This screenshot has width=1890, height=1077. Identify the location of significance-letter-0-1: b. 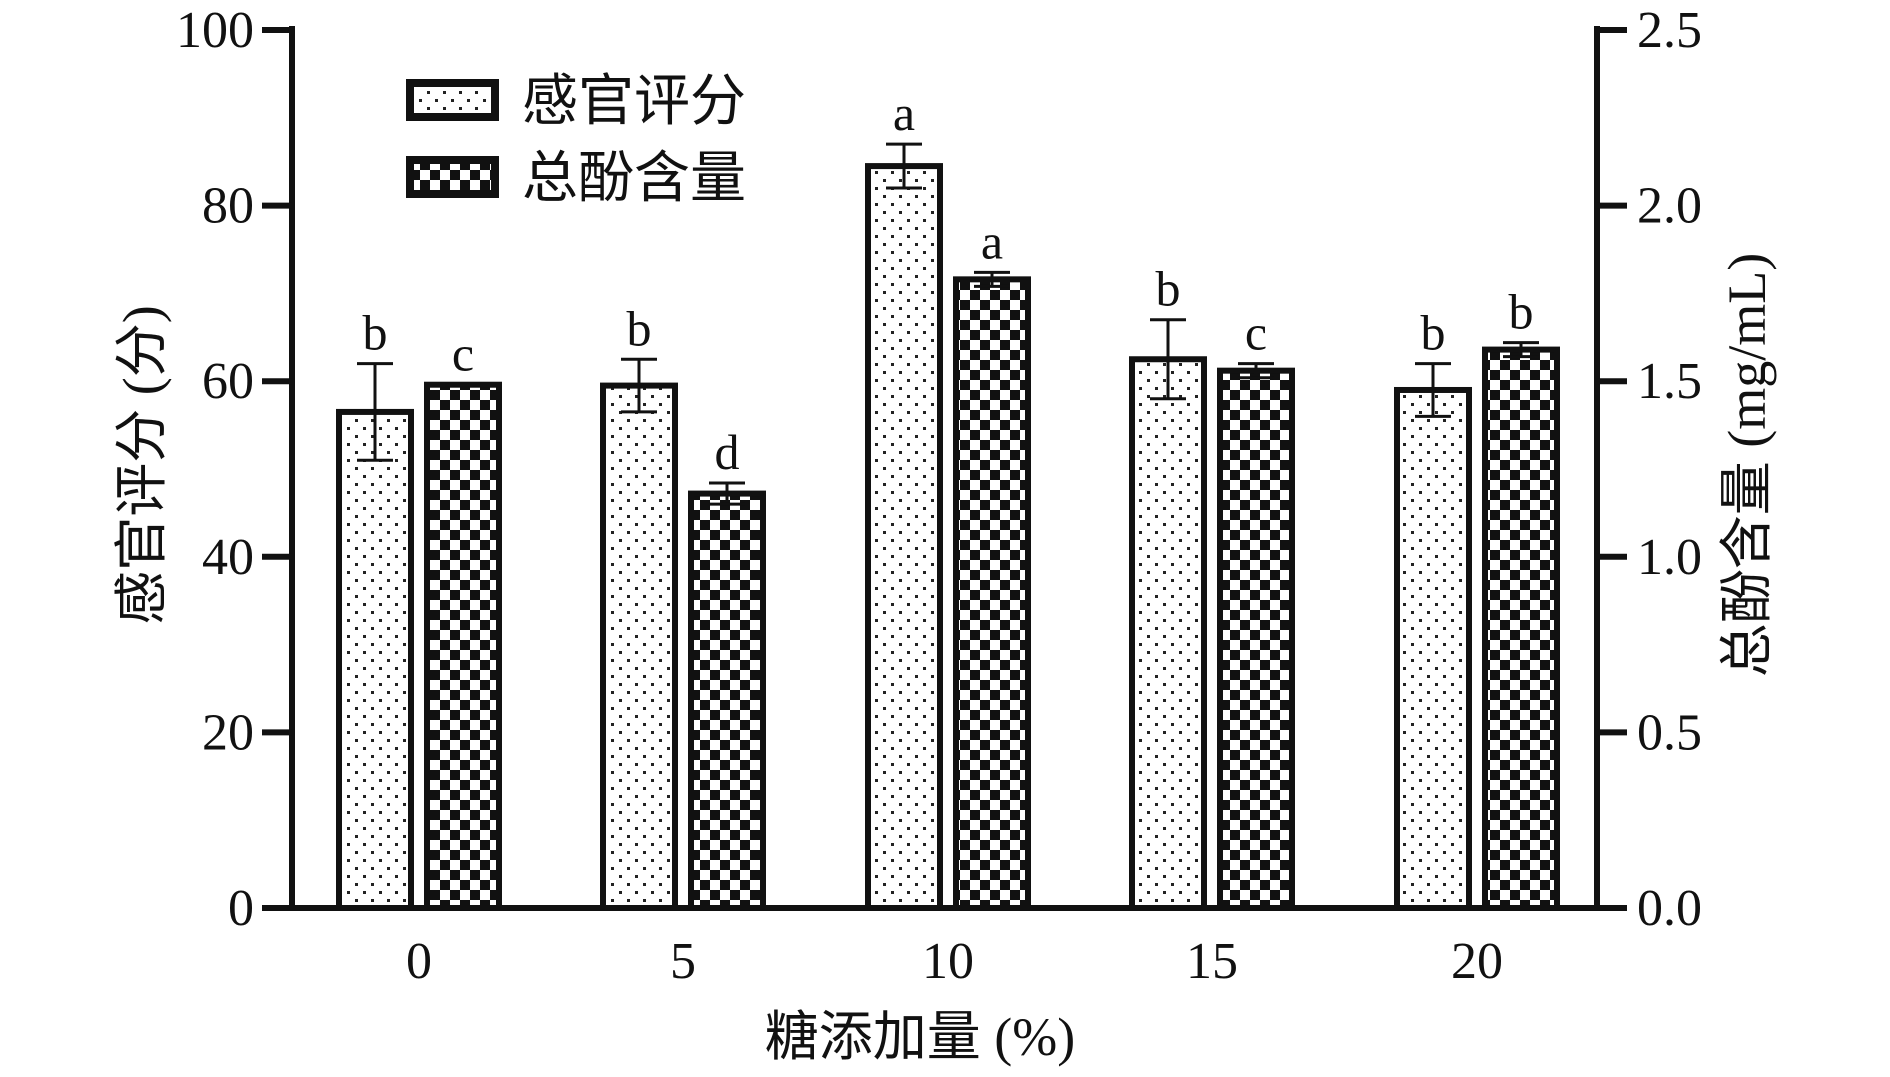
(639, 328).